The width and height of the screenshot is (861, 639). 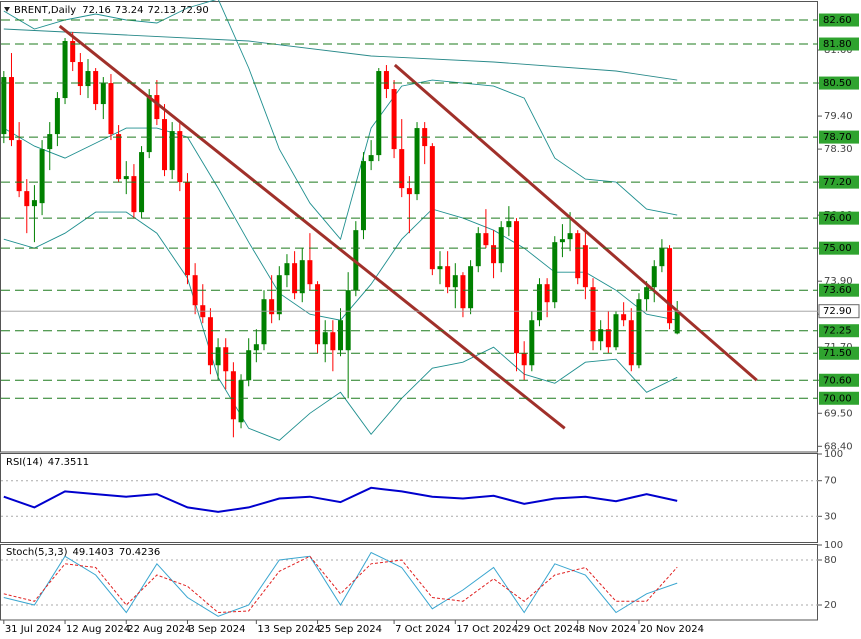 What do you see at coordinates (159, 629) in the screenshot?
I see `x-tick-label: 22 Aug 2024` at bounding box center [159, 629].